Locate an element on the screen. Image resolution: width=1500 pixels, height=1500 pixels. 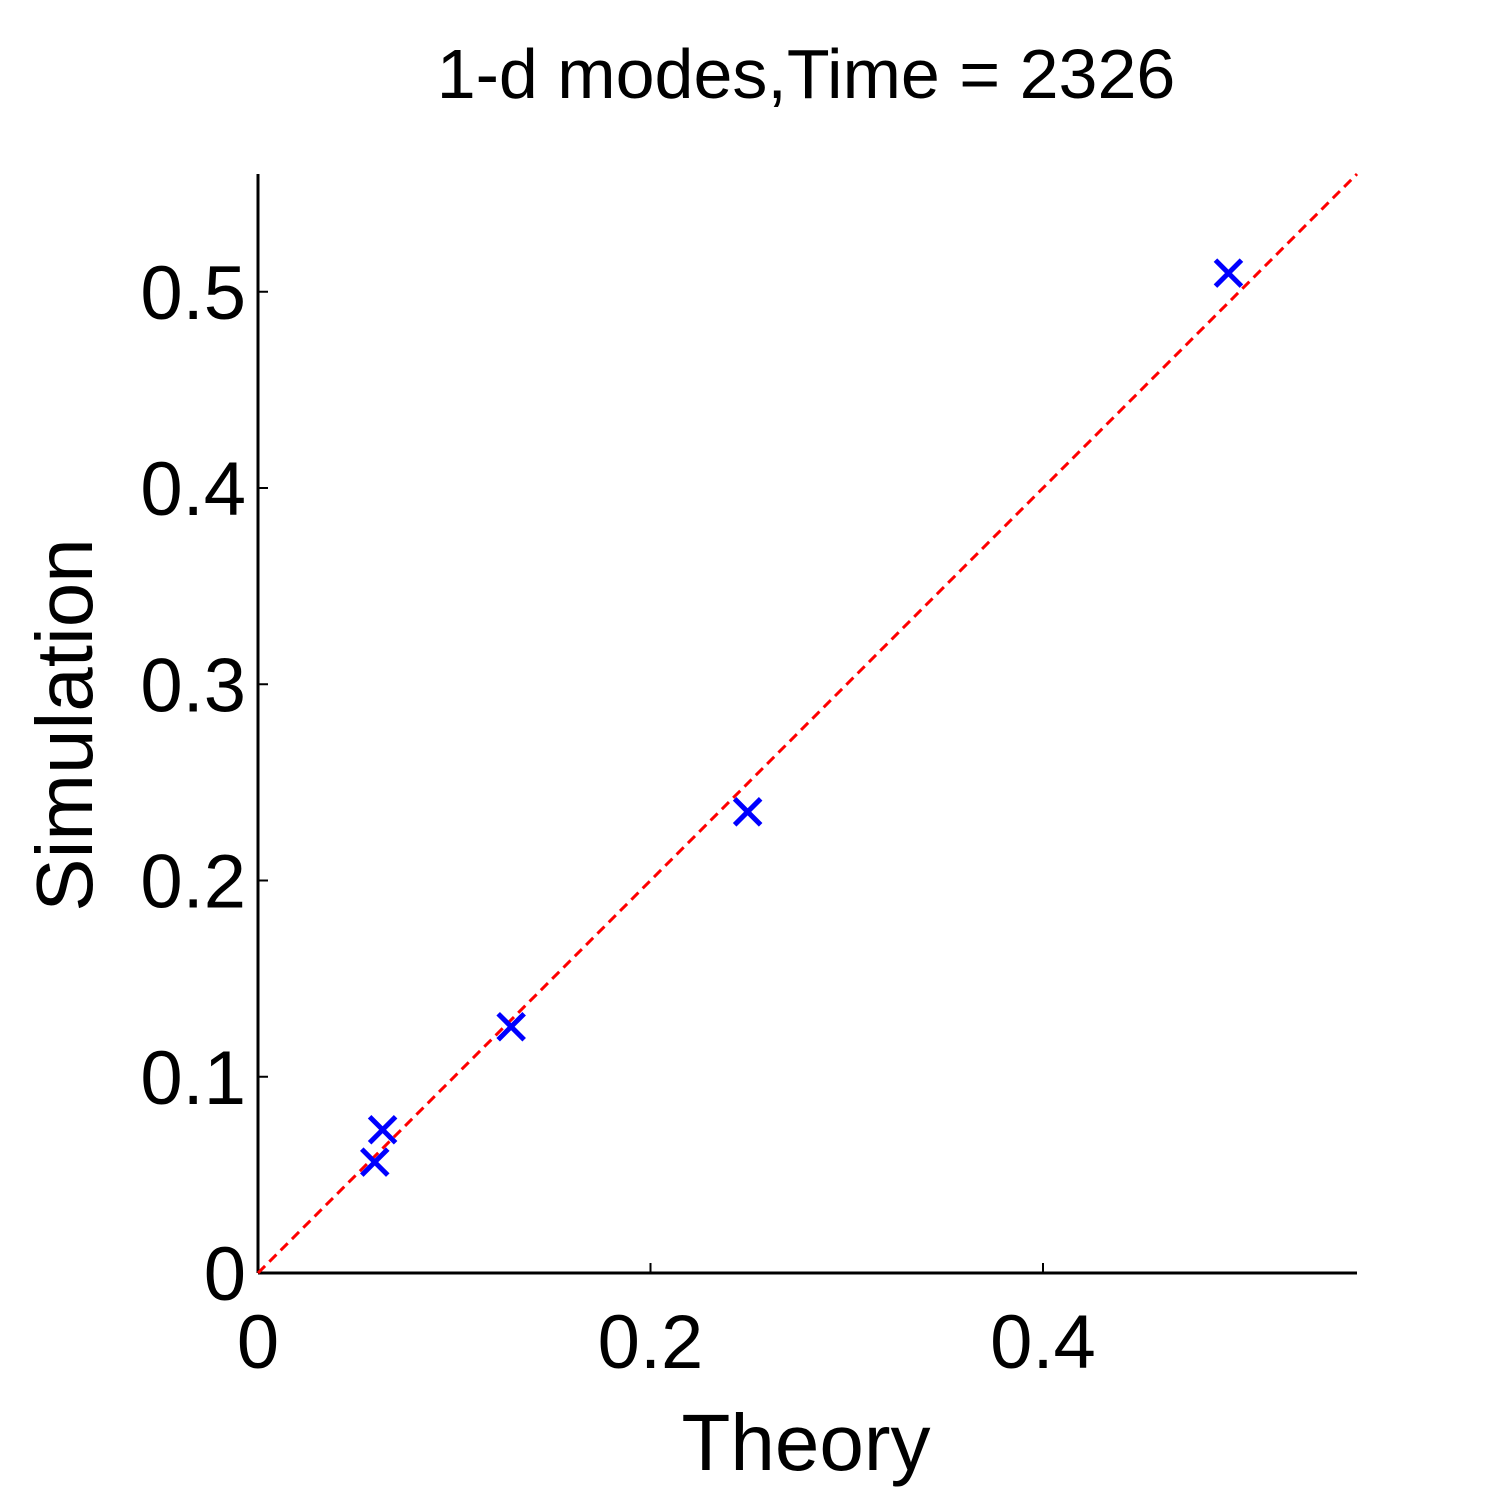
x-tick-label: 0.2 is located at coordinates (651, 1342).